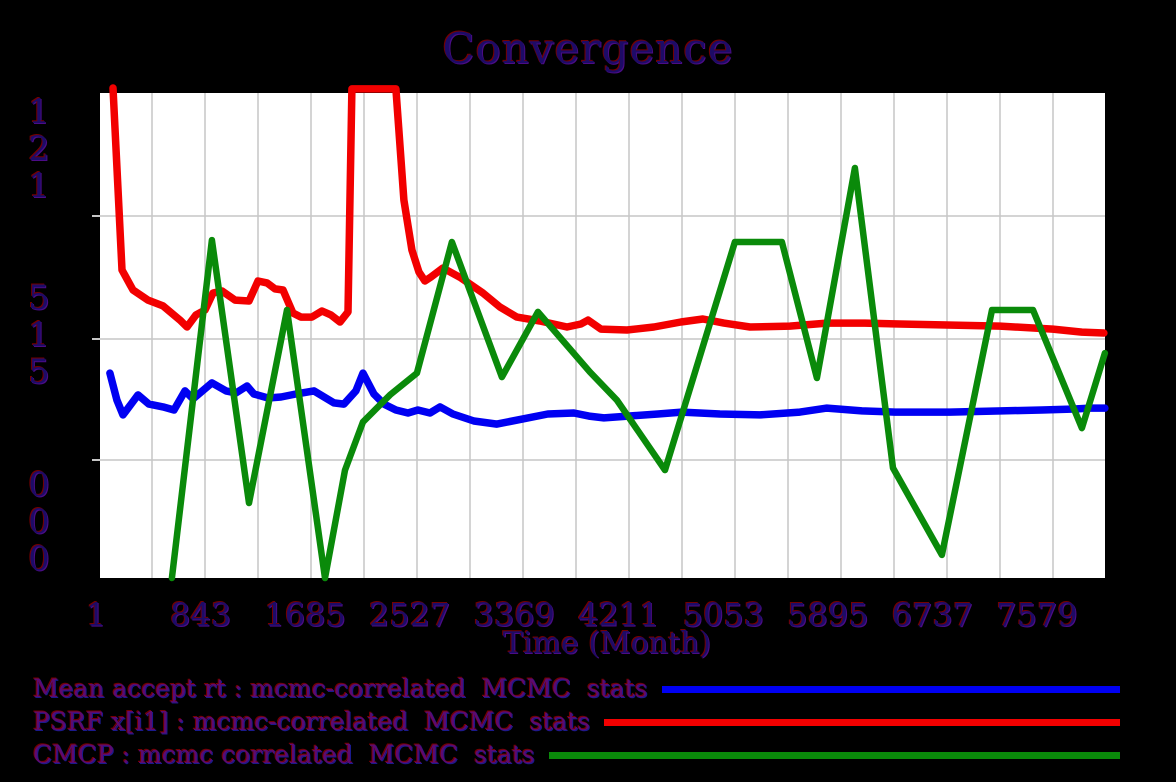  What do you see at coordinates (607, 398) in the screenshot?
I see `series-line` at bounding box center [607, 398].